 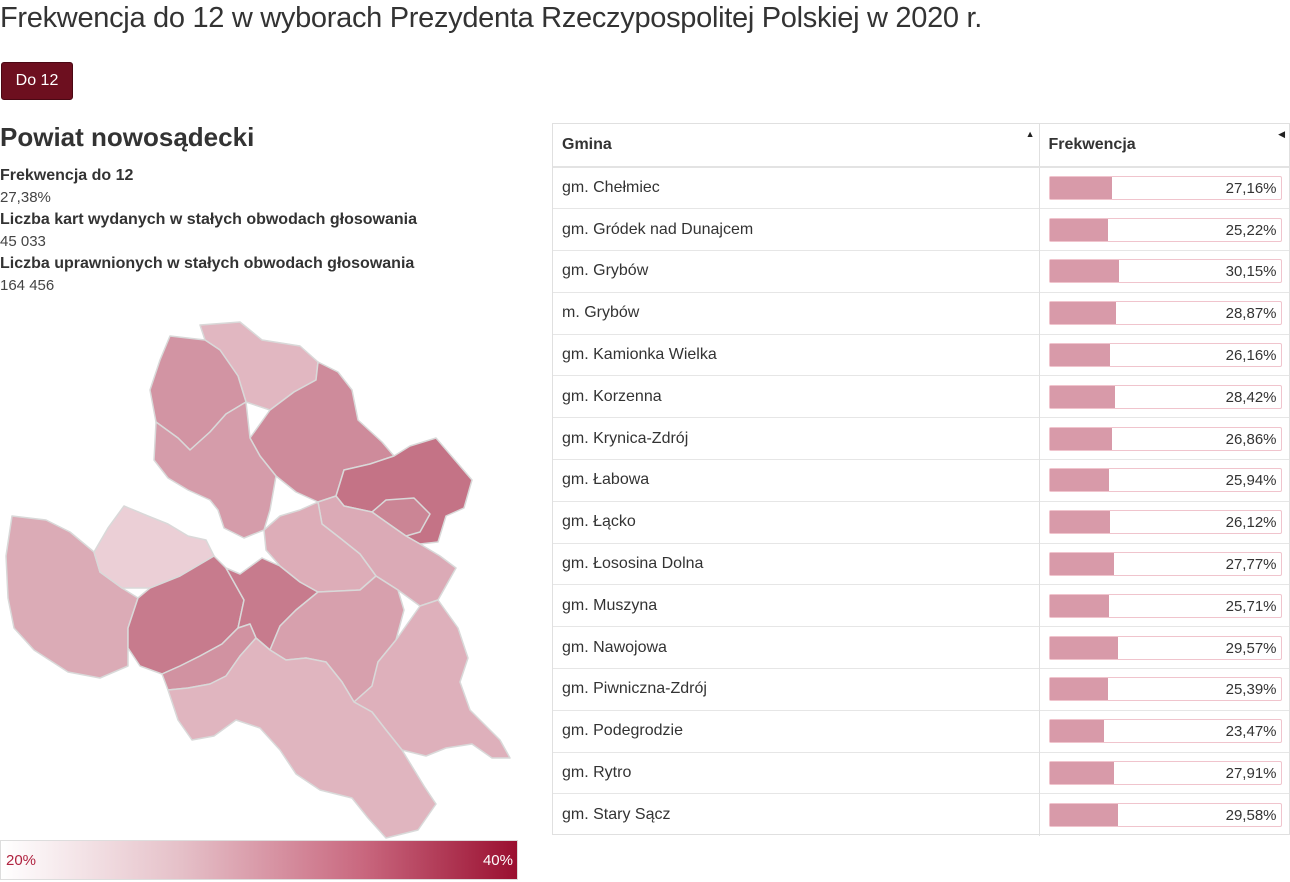 I want to click on column-header-gmina-label: Gmina, so click(x=587, y=144).